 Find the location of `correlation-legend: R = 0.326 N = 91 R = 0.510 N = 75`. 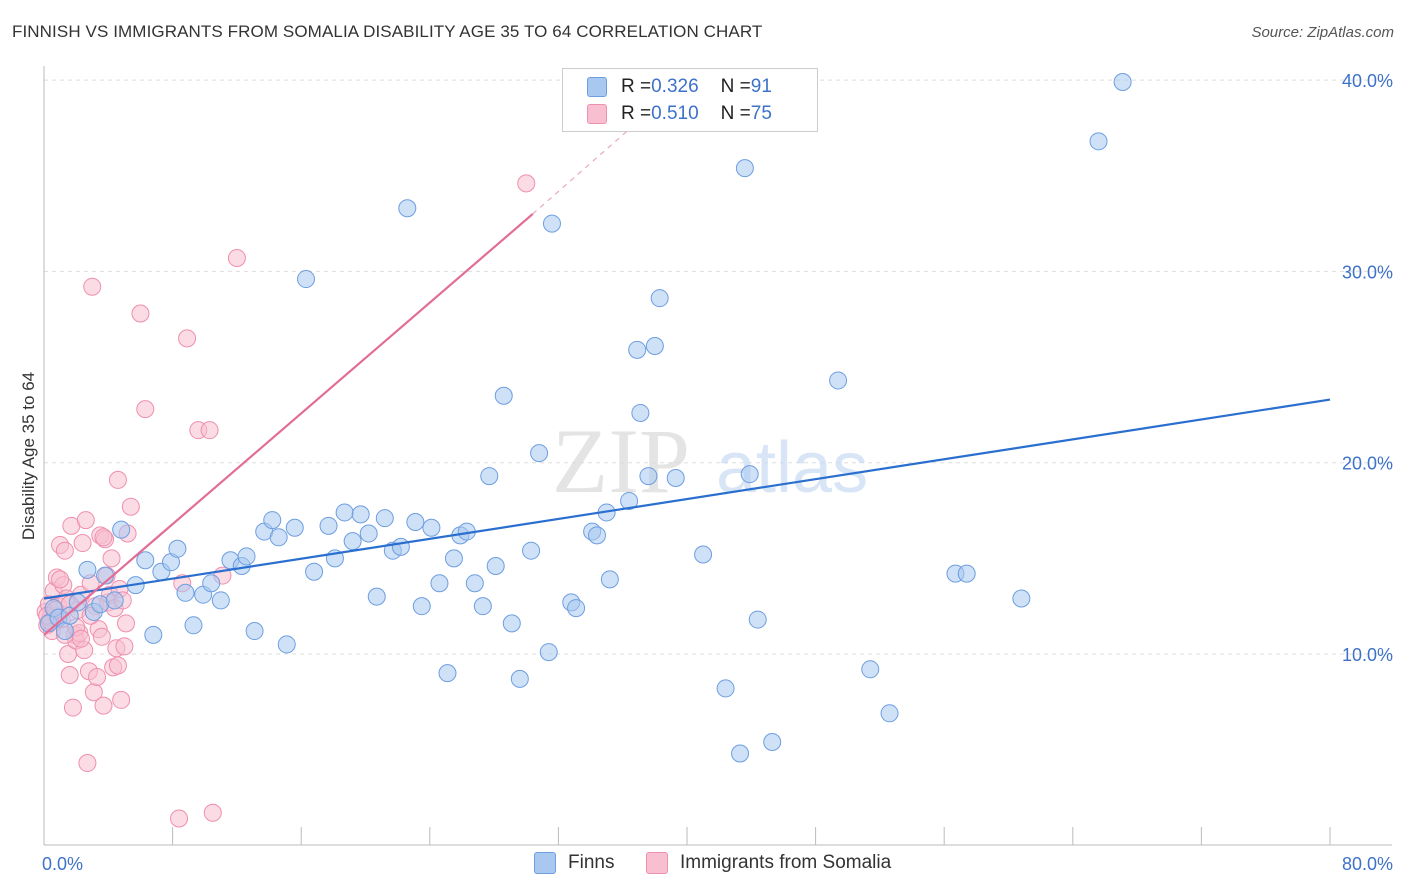

correlation-legend: R = 0.326 N = 91 R = 0.510 N = 75 is located at coordinates (690, 100).